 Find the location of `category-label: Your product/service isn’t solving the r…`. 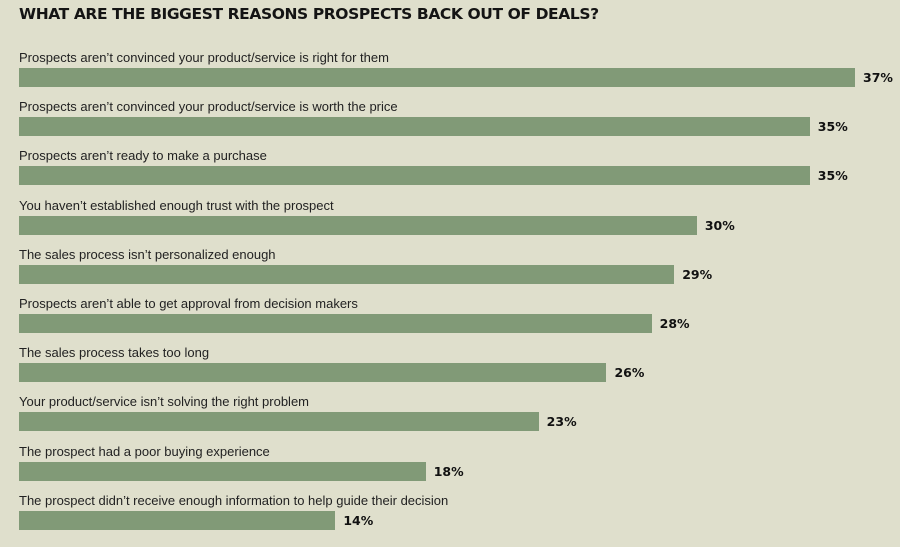

category-label: Your product/service isn’t solving the r… is located at coordinates (164, 402).